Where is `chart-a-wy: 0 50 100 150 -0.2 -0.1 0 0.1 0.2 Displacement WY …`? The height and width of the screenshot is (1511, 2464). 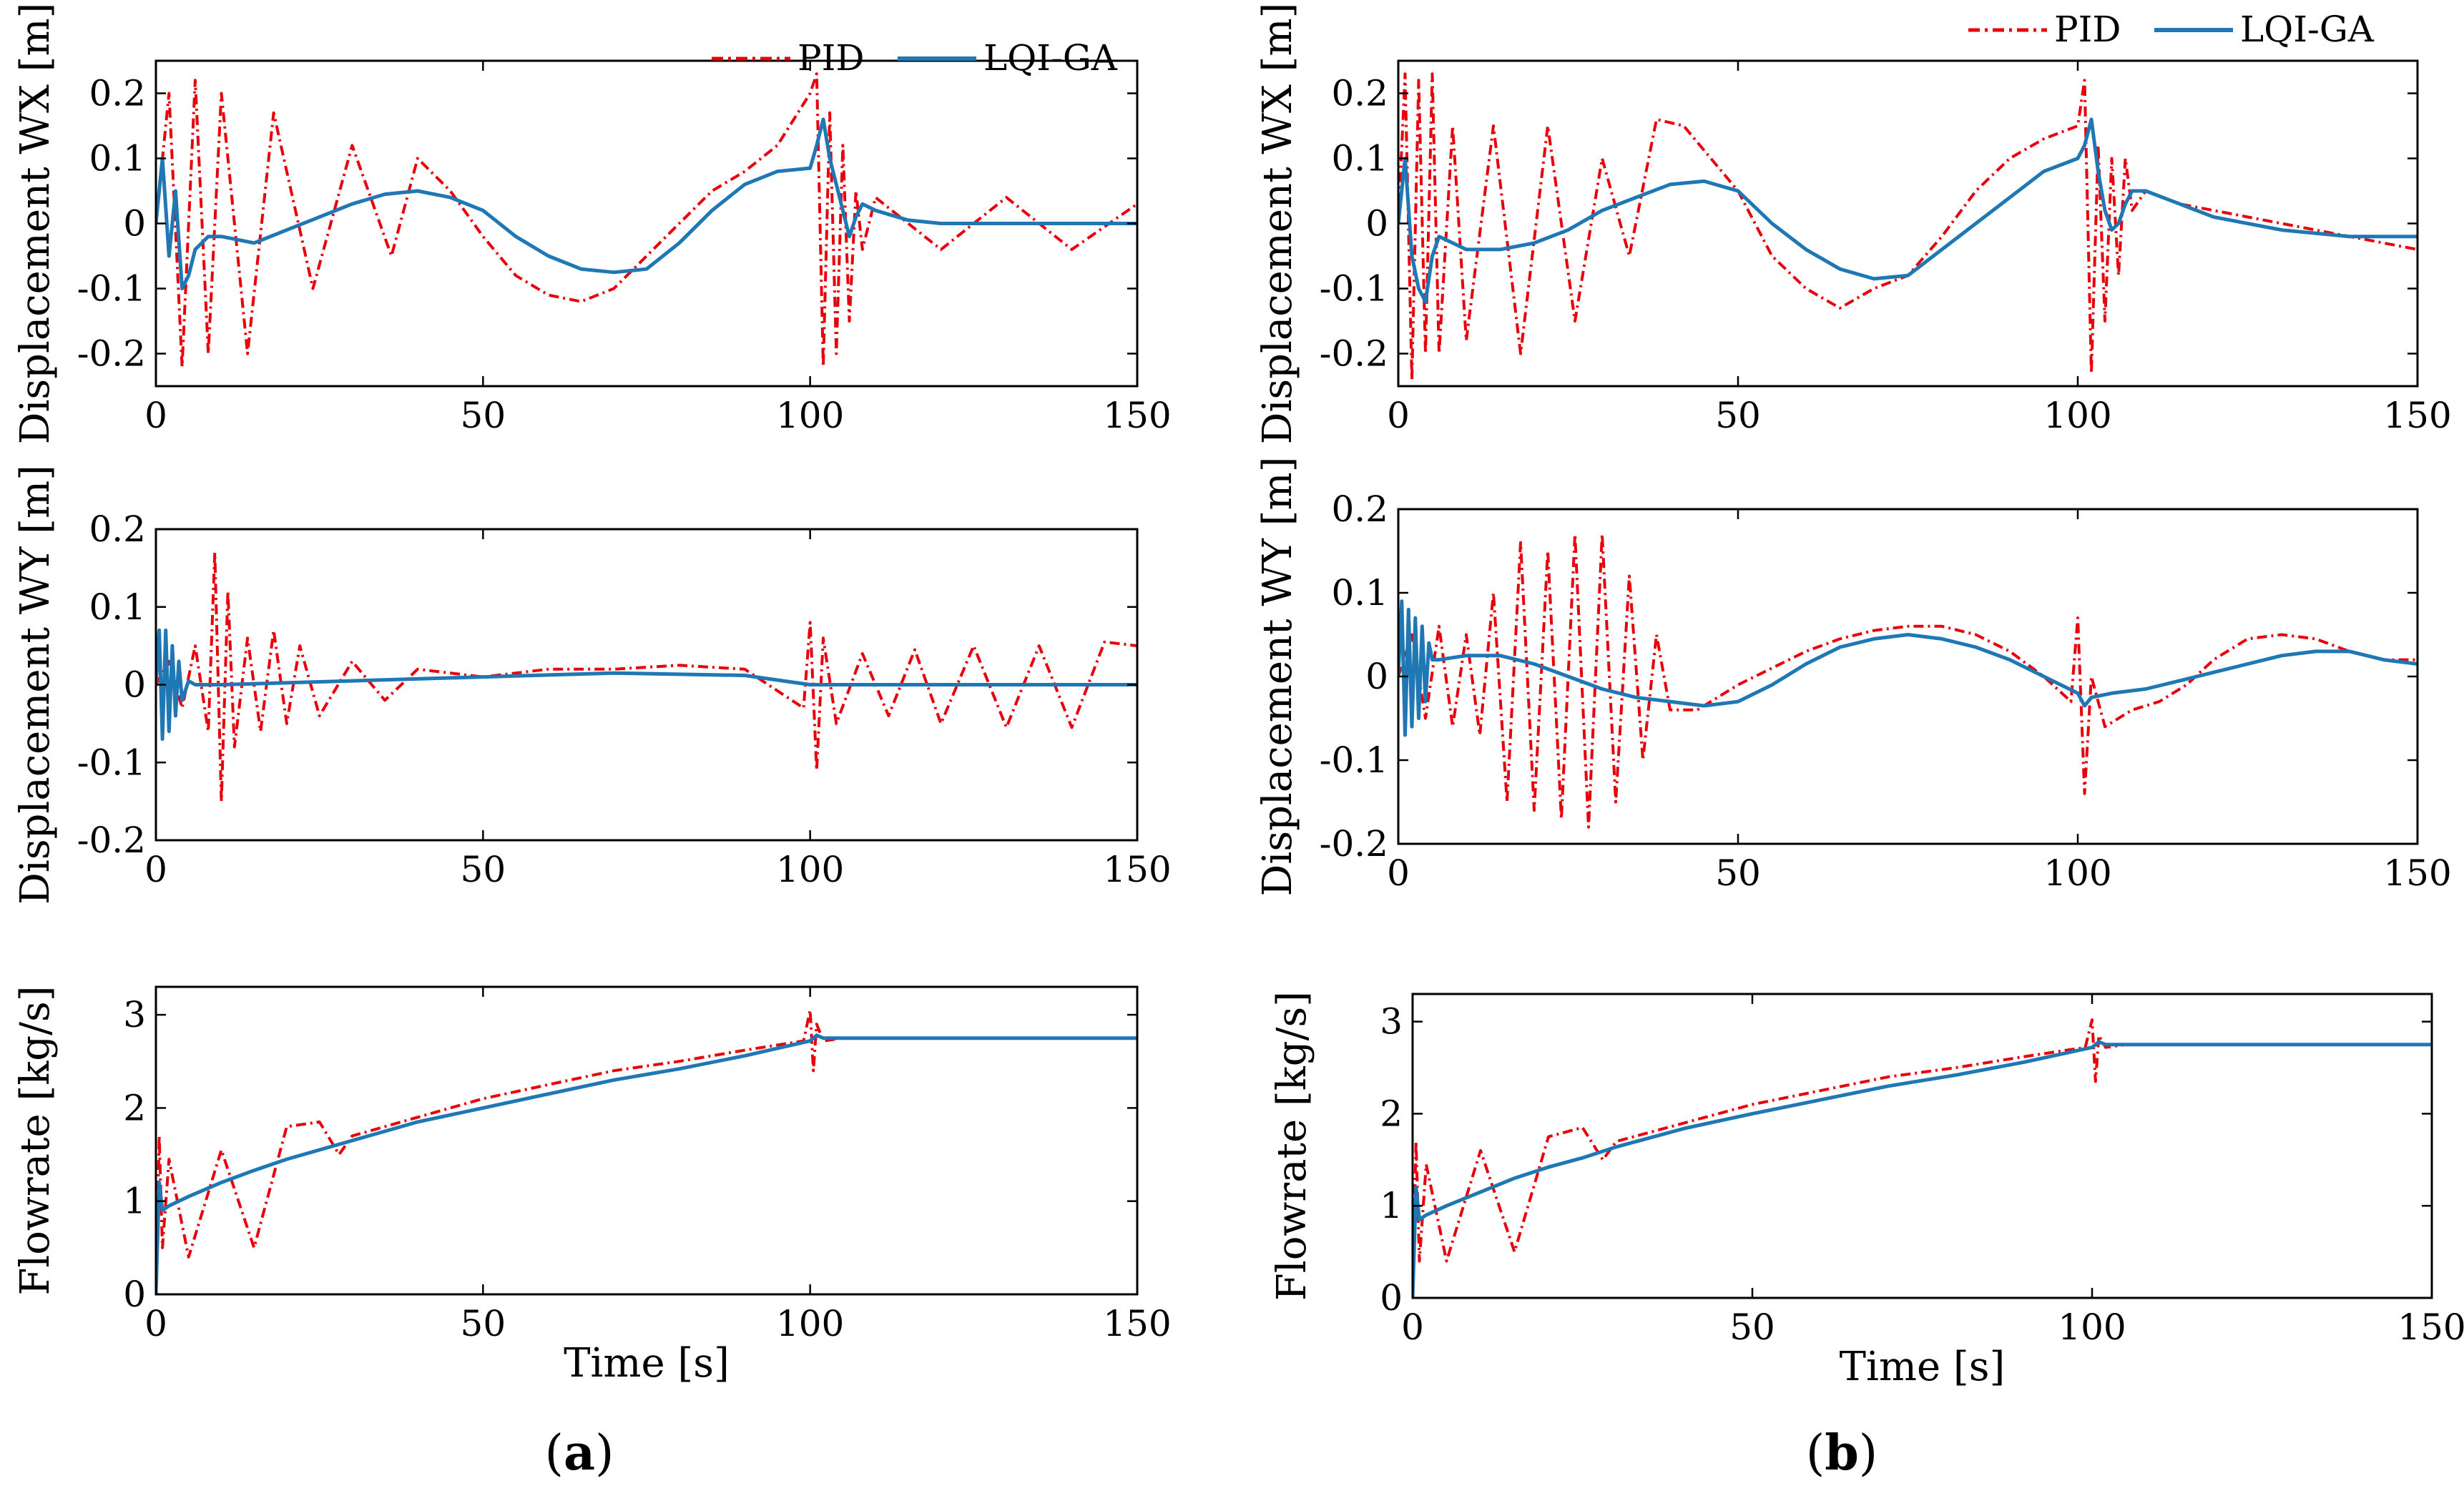
chart-a-wy: 0 50 100 150 -0.2 -0.1 0 0.1 0.2 Displacement WY … is located at coordinates (592, 685).